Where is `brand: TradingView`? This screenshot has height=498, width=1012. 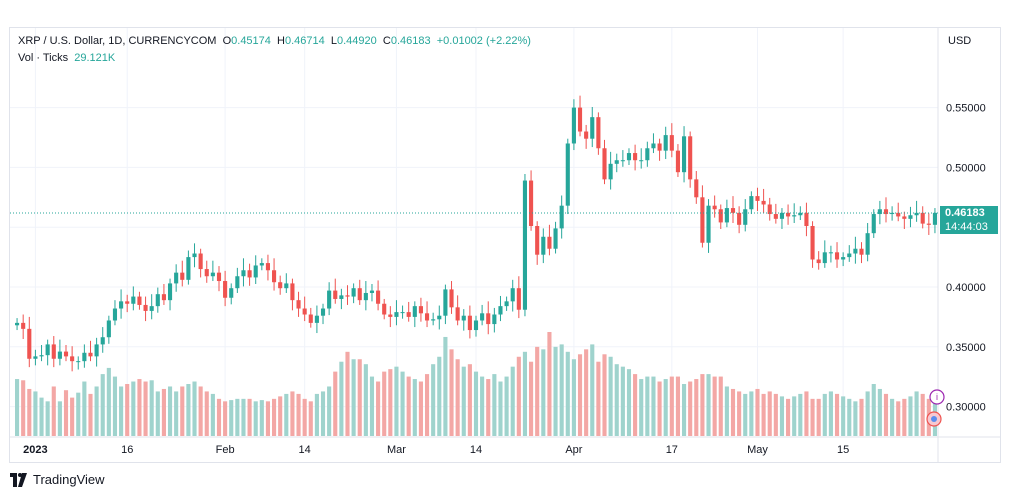
brand: TradingView is located at coordinates (57, 479).